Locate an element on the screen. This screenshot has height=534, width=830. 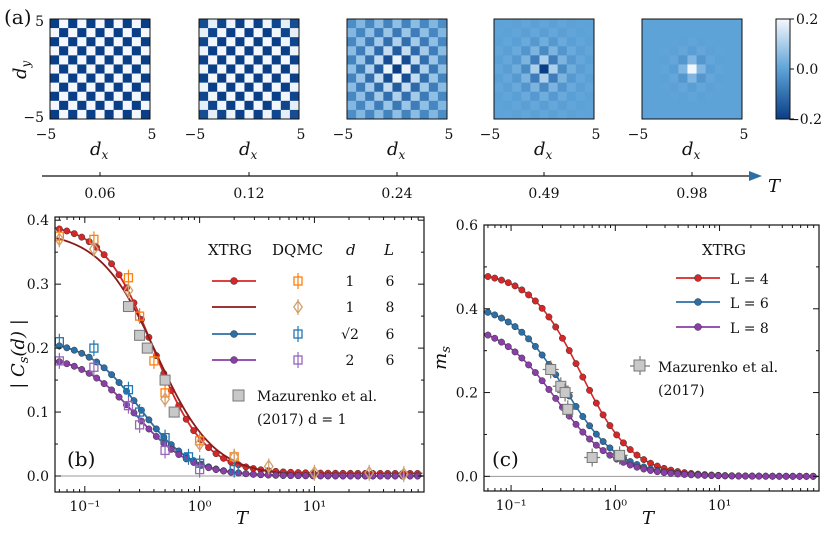
y-tick-label: 0.3 is located at coordinates (38, 285).